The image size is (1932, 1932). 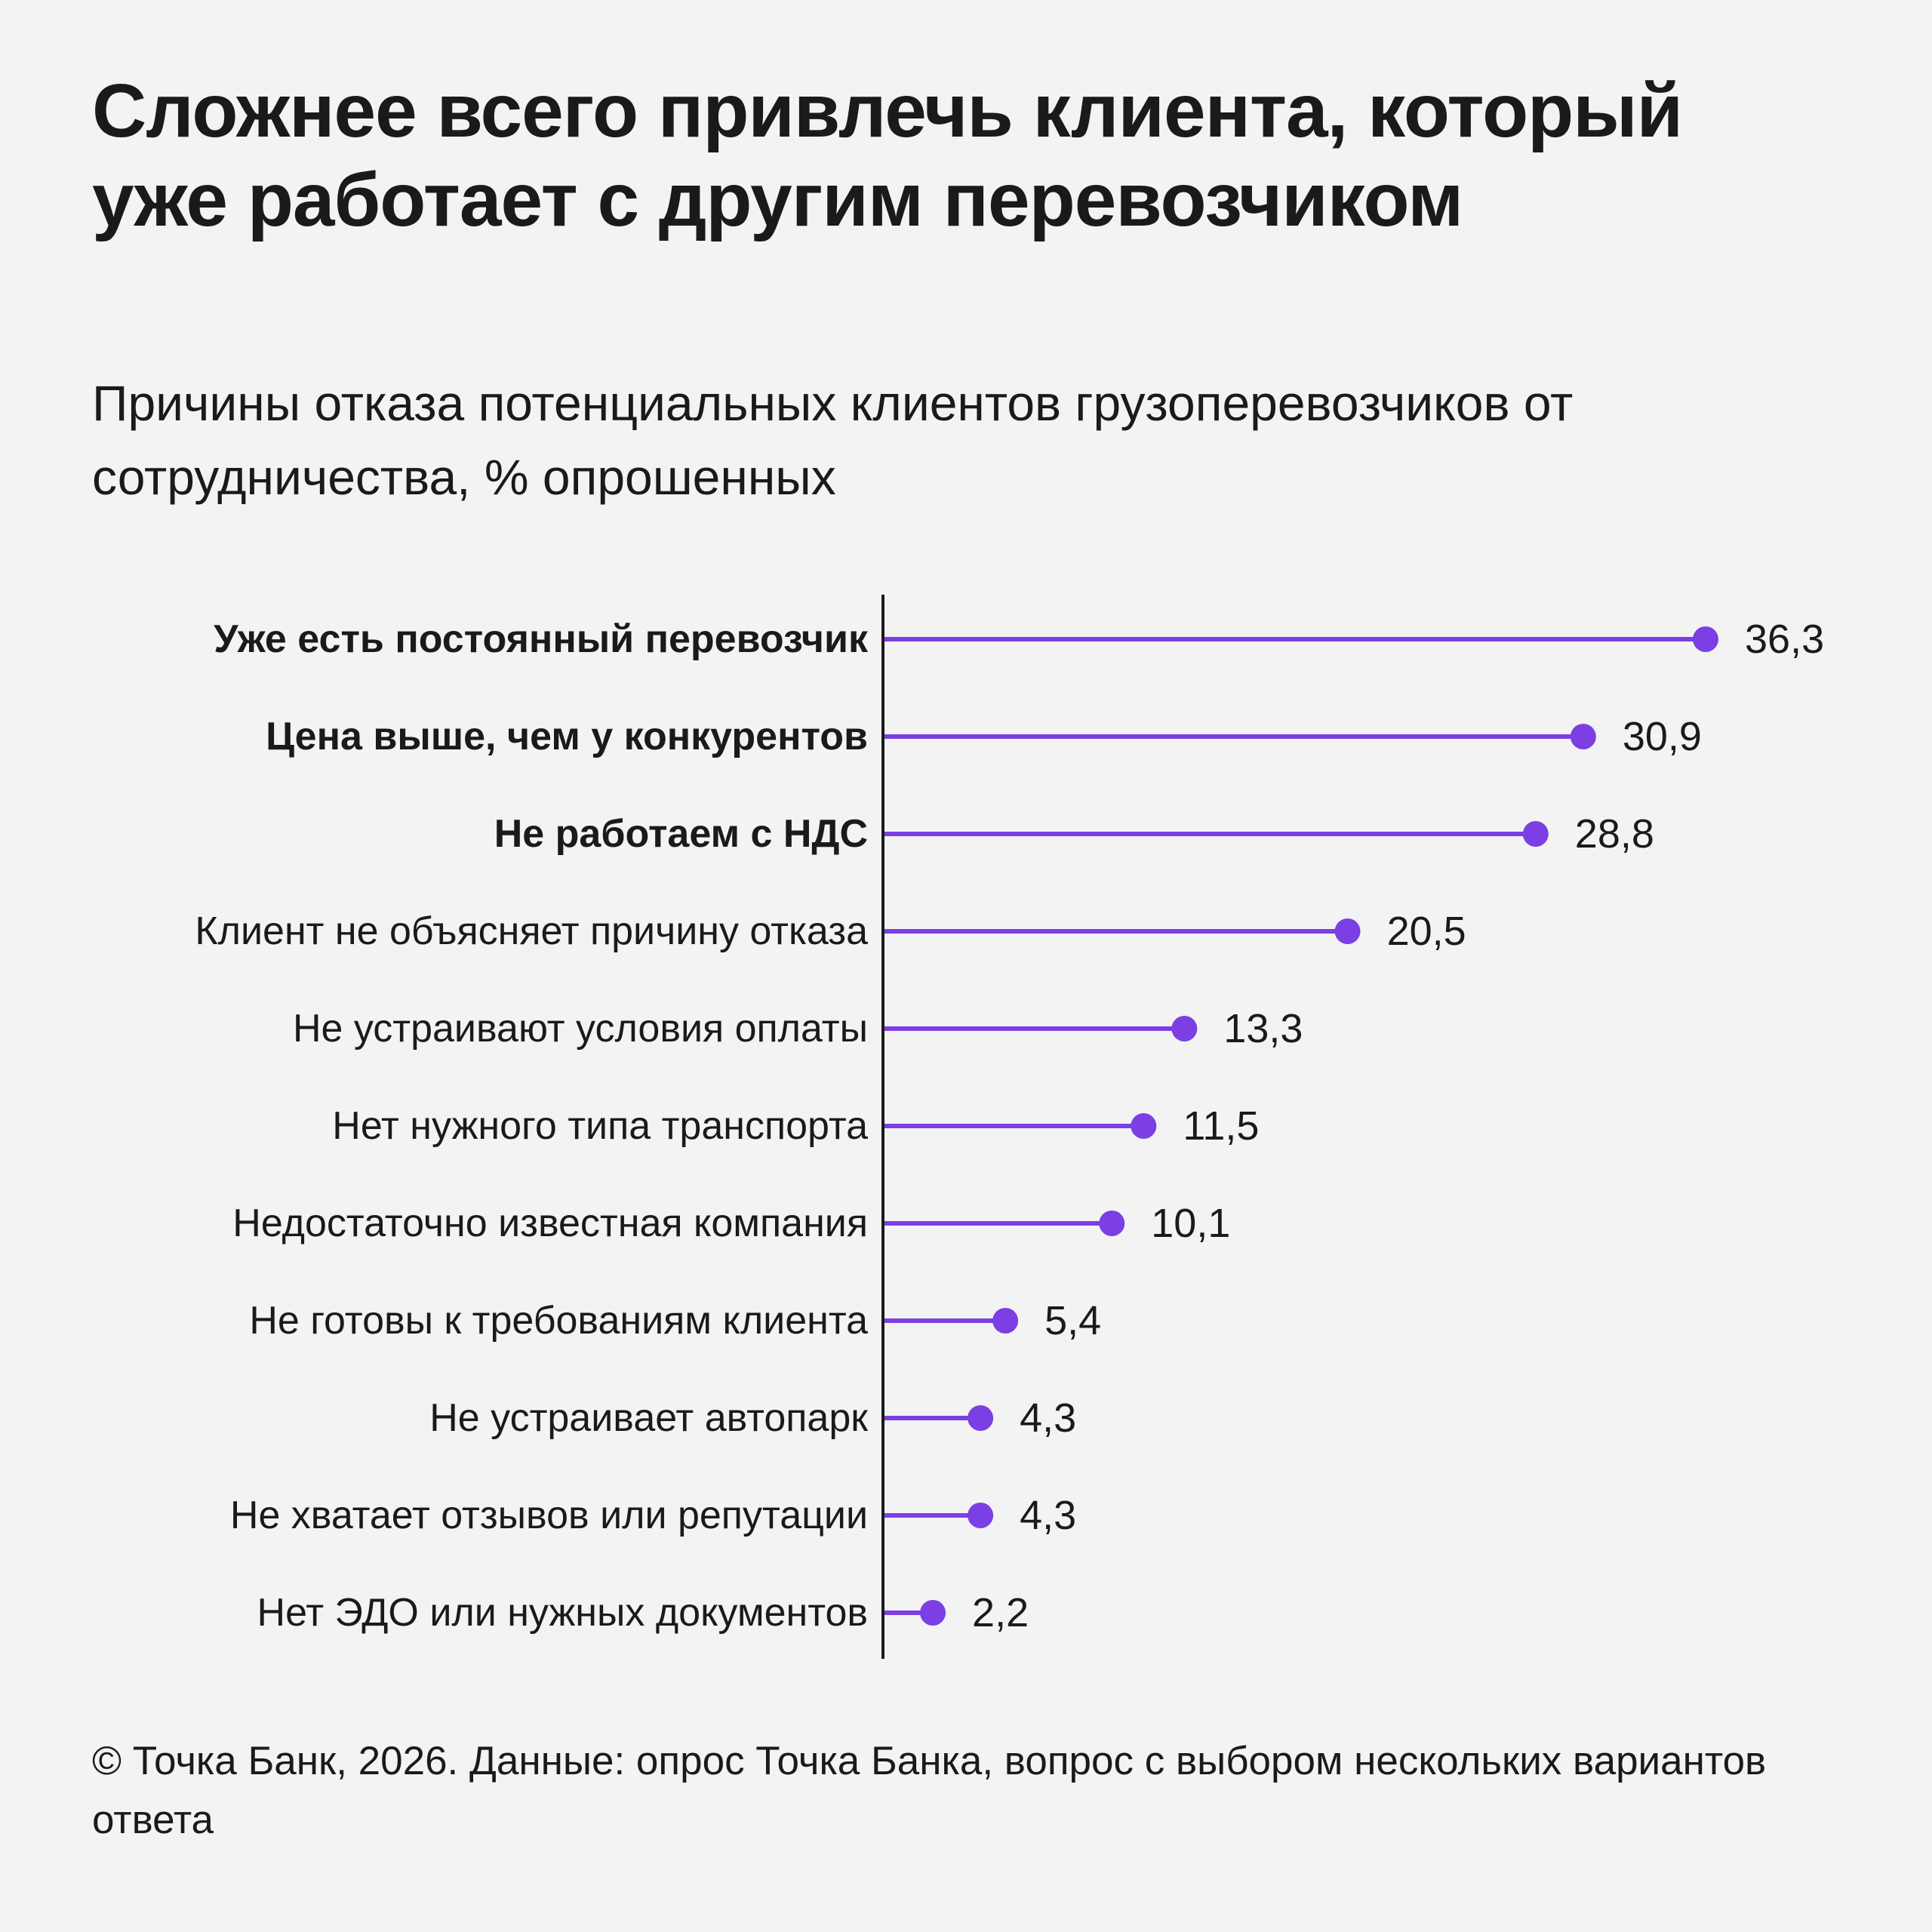 What do you see at coordinates (1221, 1126) in the screenshot?
I see `value-label: 11,5` at bounding box center [1221, 1126].